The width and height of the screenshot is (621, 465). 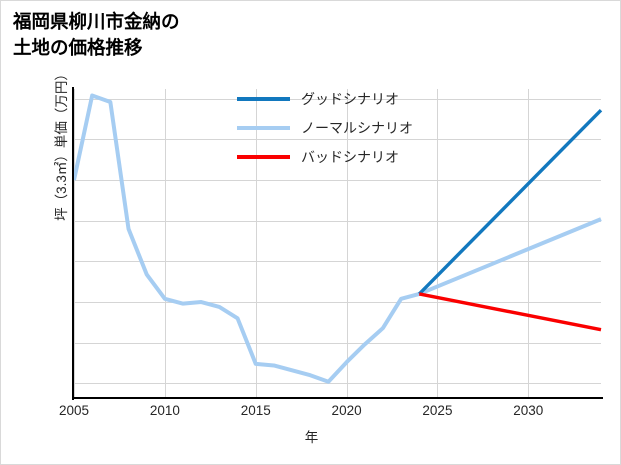 I want to click on legend-item-label: バッドシナリオ, so click(x=350, y=157).